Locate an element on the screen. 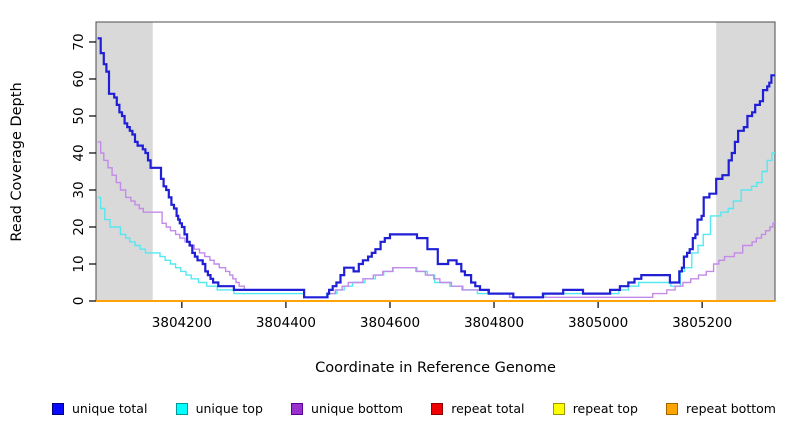 The image size is (792, 432). legend-label: unique top is located at coordinates (229, 408).